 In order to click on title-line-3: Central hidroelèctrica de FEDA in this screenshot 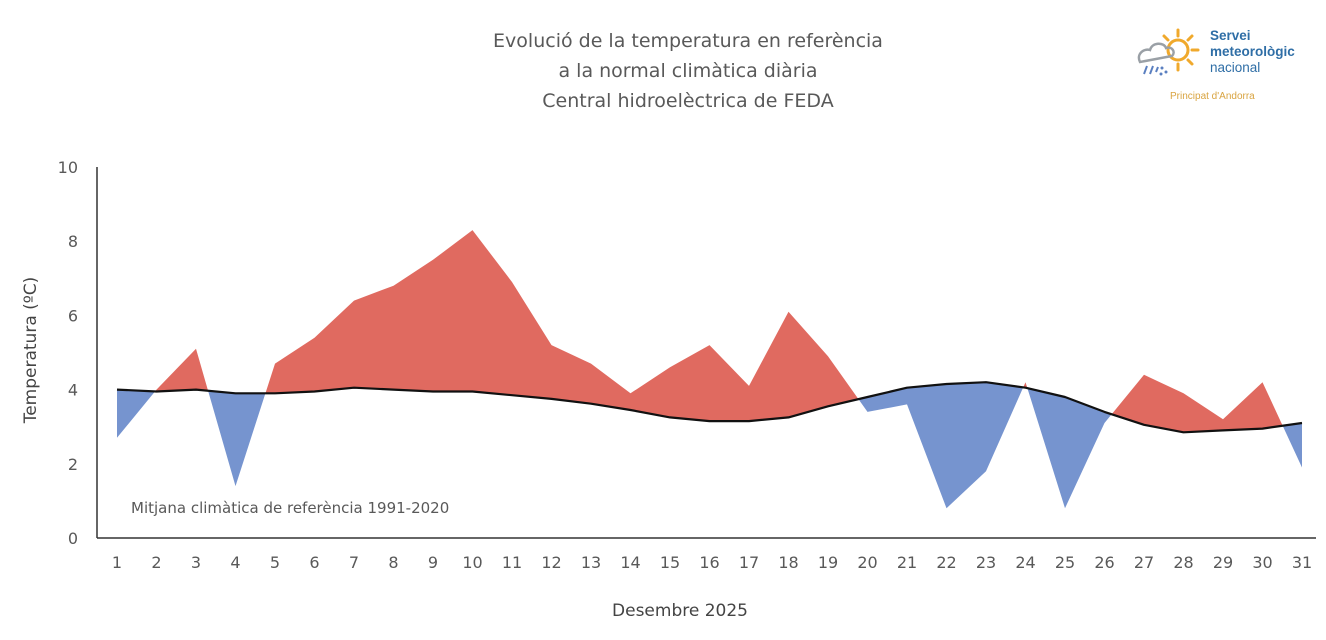, I will do `click(688, 101)`.